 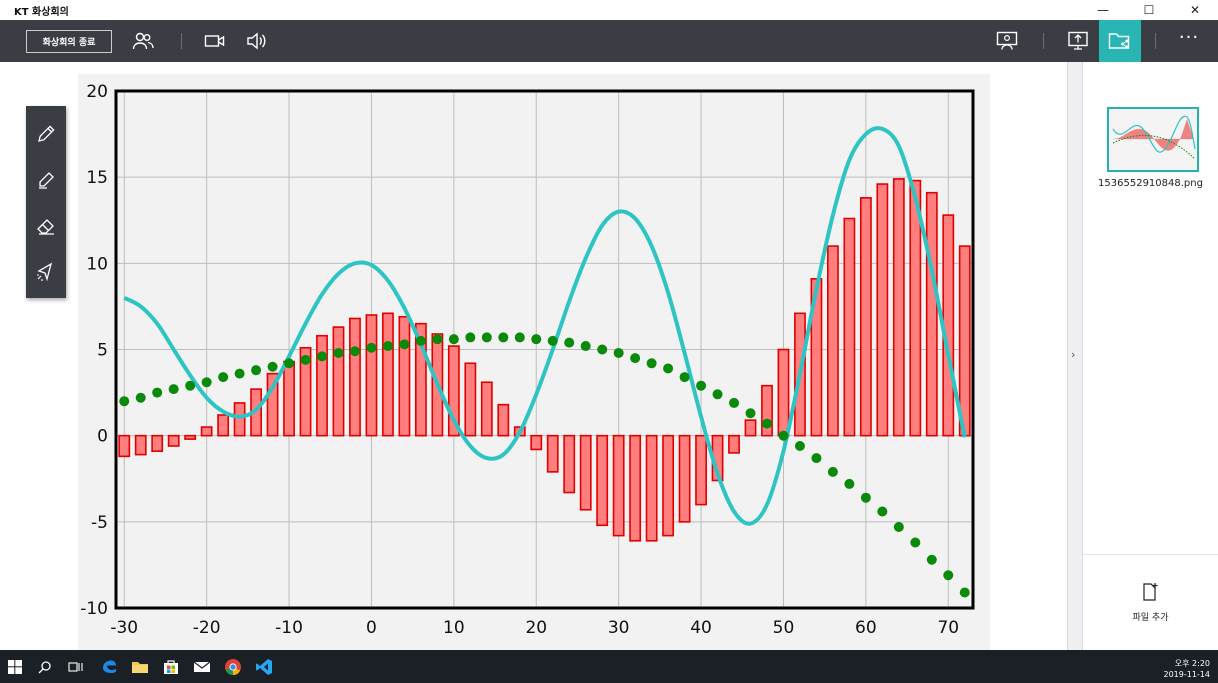 What do you see at coordinates (1103, 10) in the screenshot?
I see `minimize-button: —` at bounding box center [1103, 10].